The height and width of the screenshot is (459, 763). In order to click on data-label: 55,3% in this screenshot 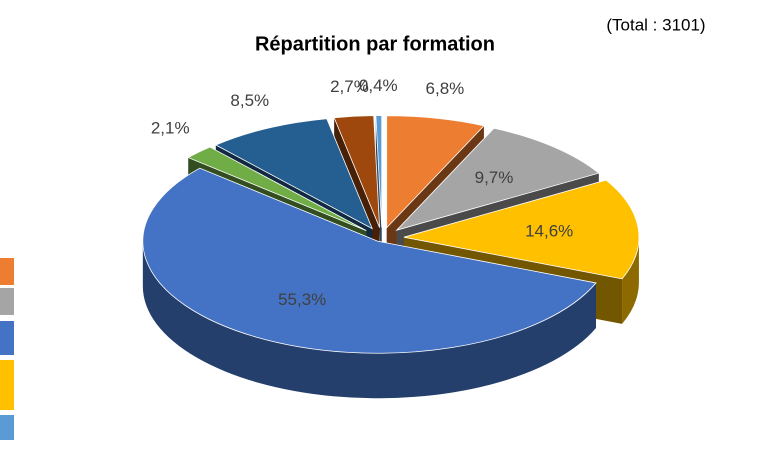, I will do `click(302, 299)`.